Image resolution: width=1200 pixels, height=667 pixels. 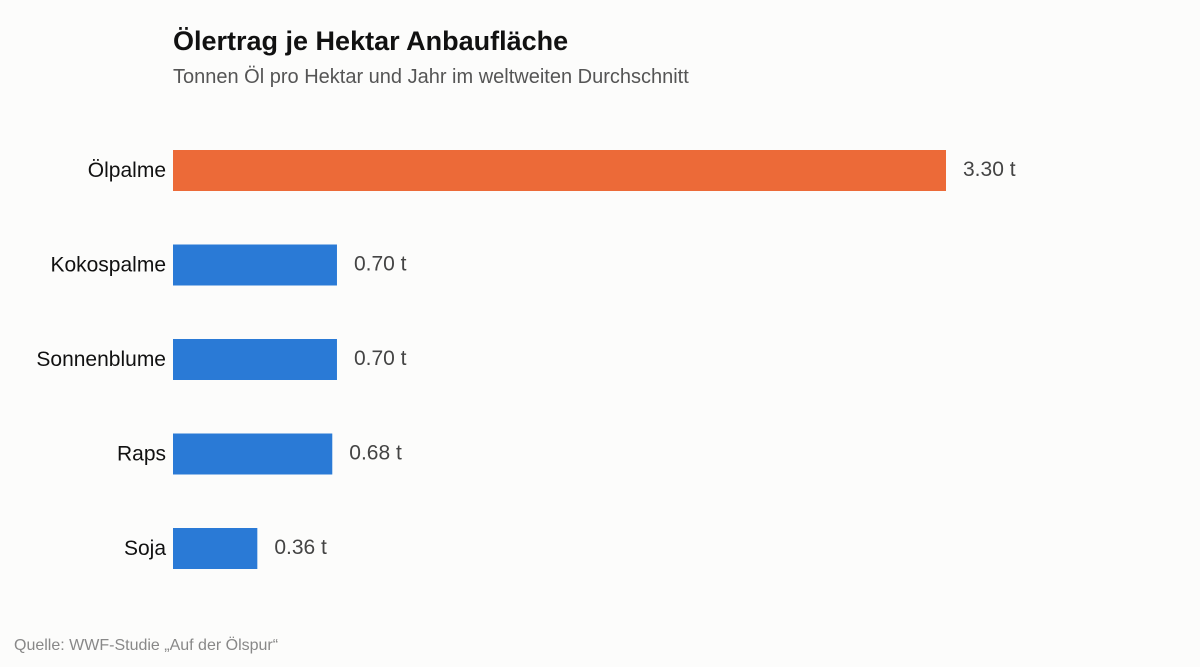 I want to click on value-label-olpalme: 3.30 t, so click(x=989, y=169).